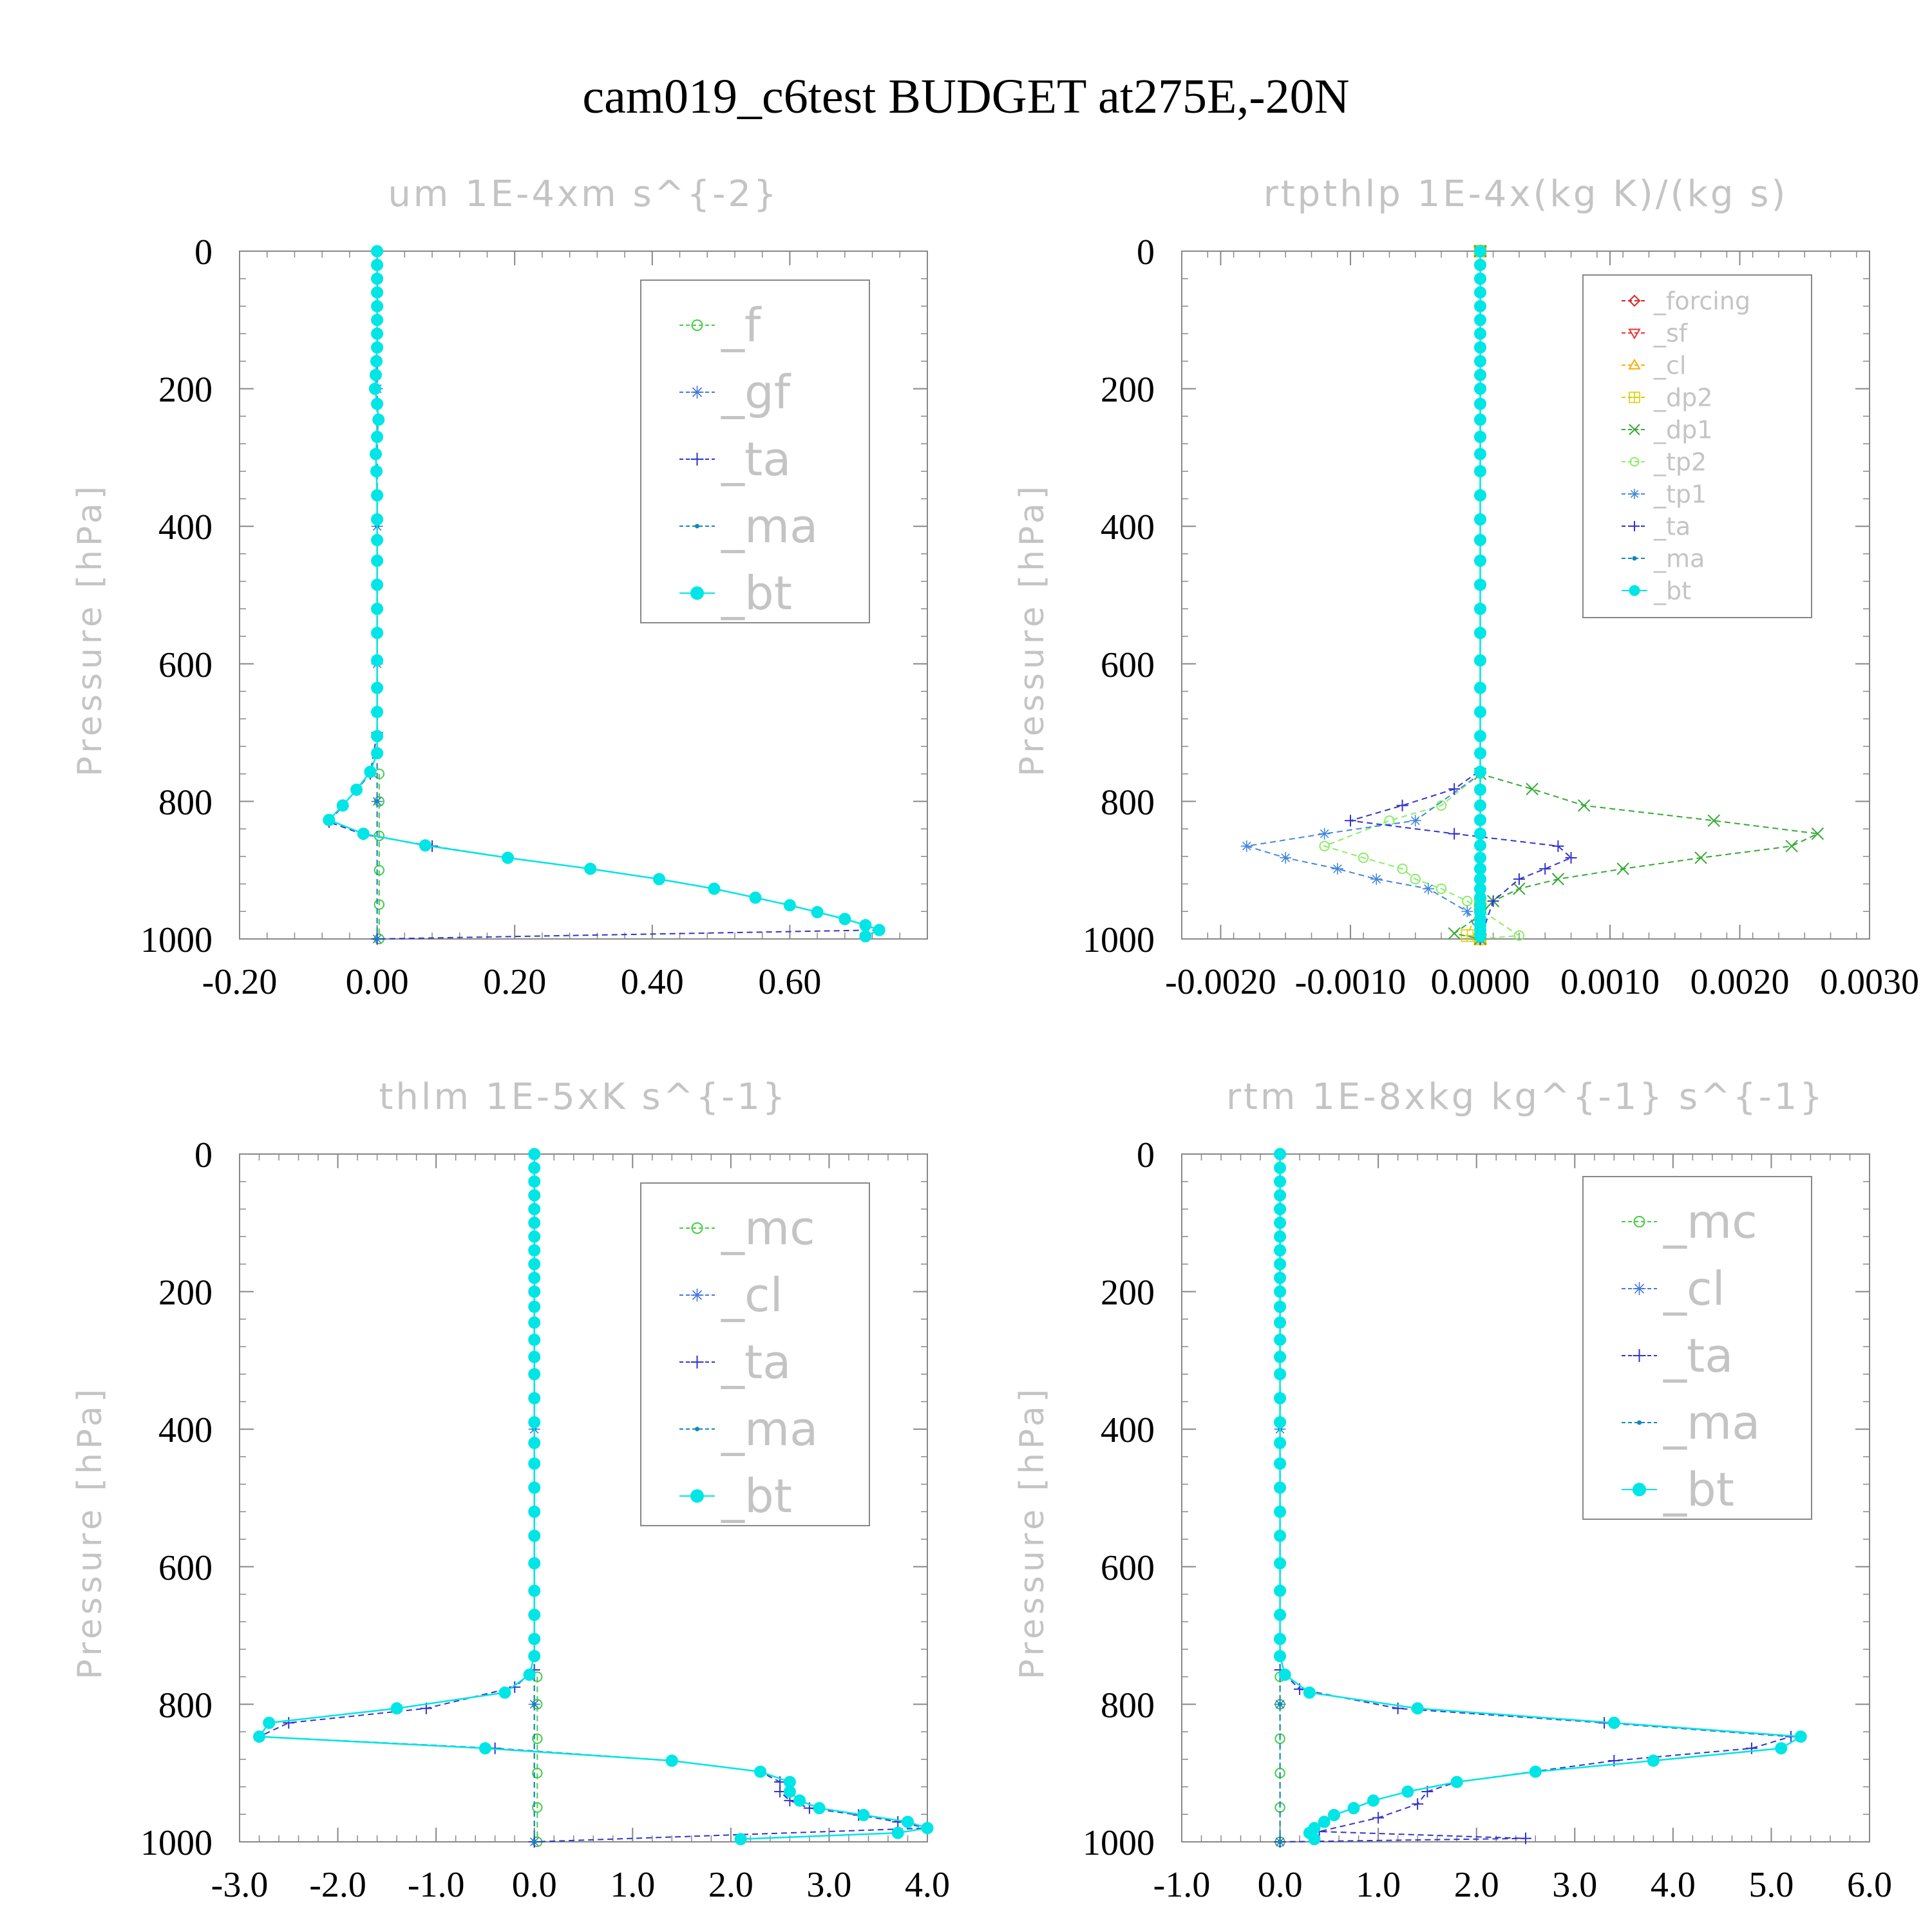  I want to click on y-tick-label: 600, so click(185, 1568).